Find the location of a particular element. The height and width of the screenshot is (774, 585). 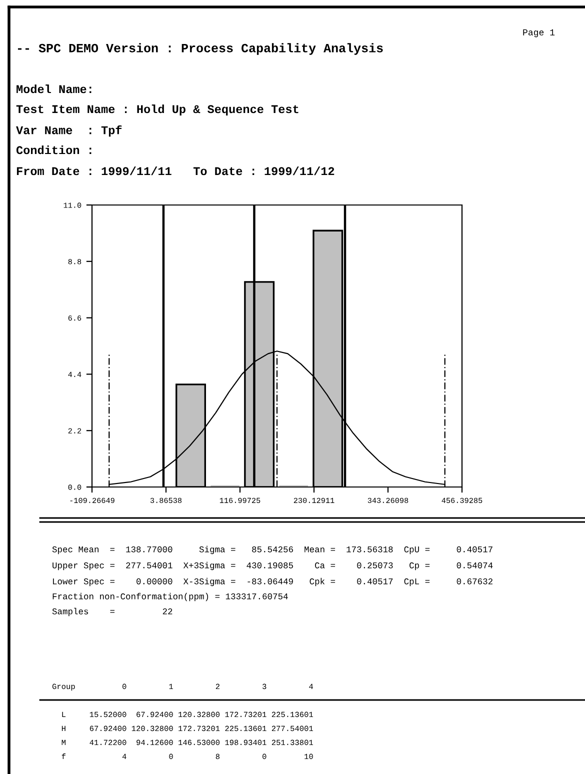

text: Fraction non-Conformation(ppm) = 133317.60754 is located at coordinates (170, 597).